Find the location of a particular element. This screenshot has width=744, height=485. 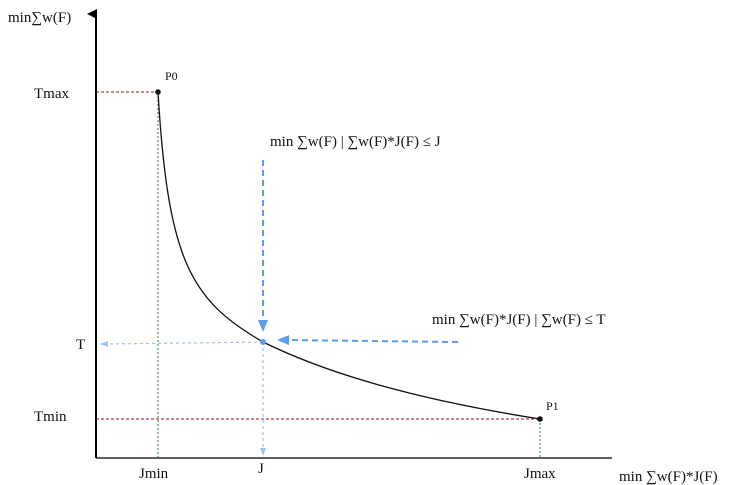

p0-point is located at coordinates (158, 92).